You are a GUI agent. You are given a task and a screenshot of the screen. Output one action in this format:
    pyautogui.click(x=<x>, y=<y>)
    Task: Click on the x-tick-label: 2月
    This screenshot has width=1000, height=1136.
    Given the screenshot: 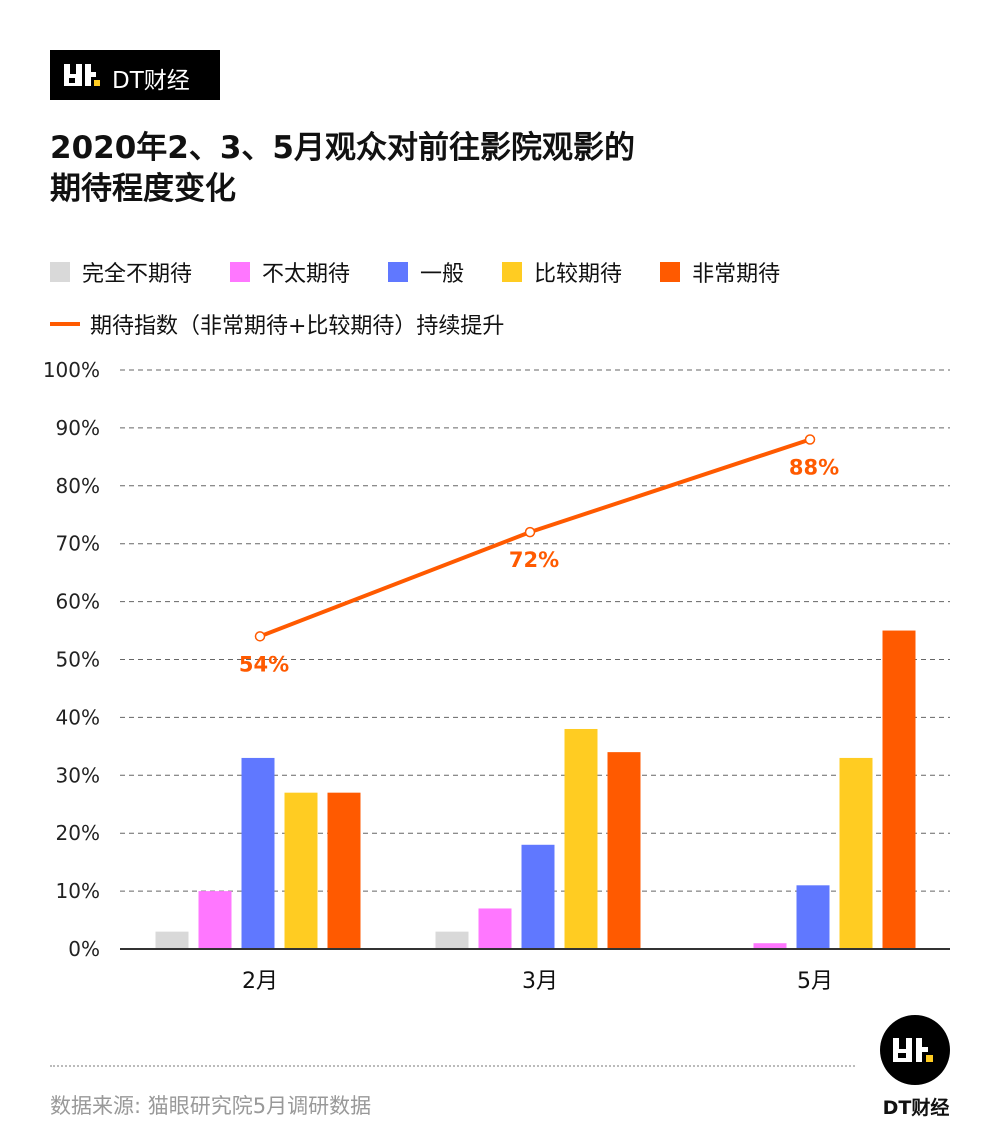 What is the action you would take?
    pyautogui.click(x=260, y=981)
    